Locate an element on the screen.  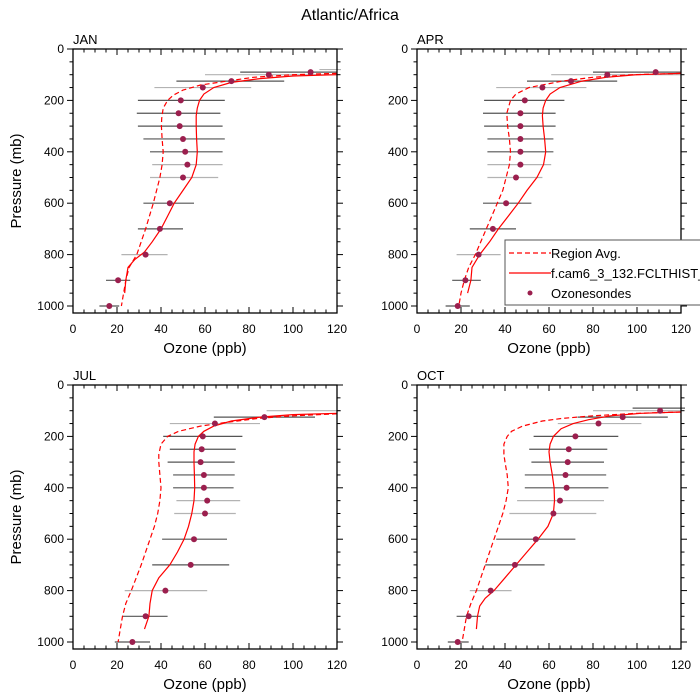
panel-label: JAN is located at coordinates (85, 39).